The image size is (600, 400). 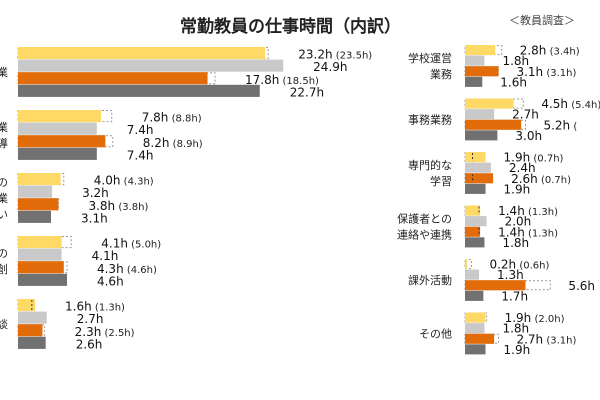 I want to click on previous-value-label: (0.7h), so click(x=554, y=180).